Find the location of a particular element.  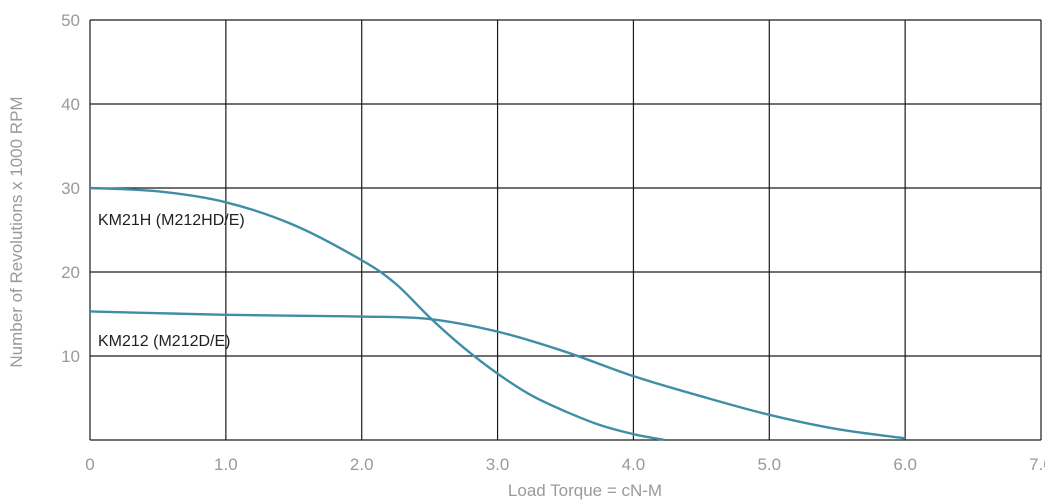

x-tick-label: 1.0 is located at coordinates (226, 464).